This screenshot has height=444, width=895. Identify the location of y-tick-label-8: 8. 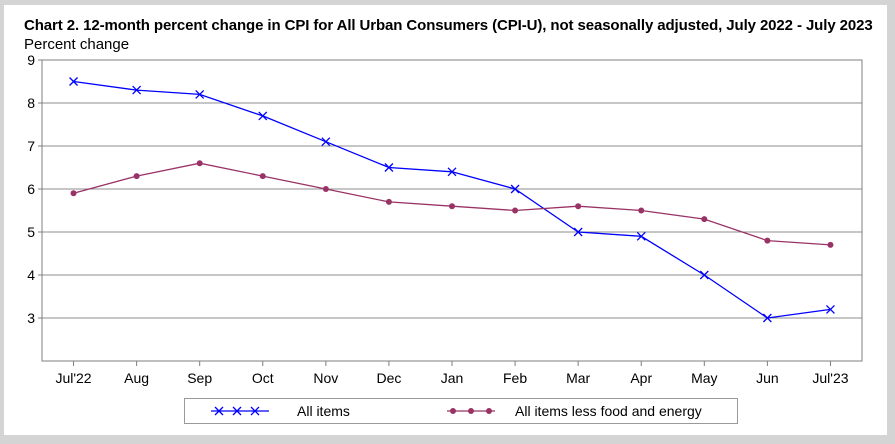
(31, 103).